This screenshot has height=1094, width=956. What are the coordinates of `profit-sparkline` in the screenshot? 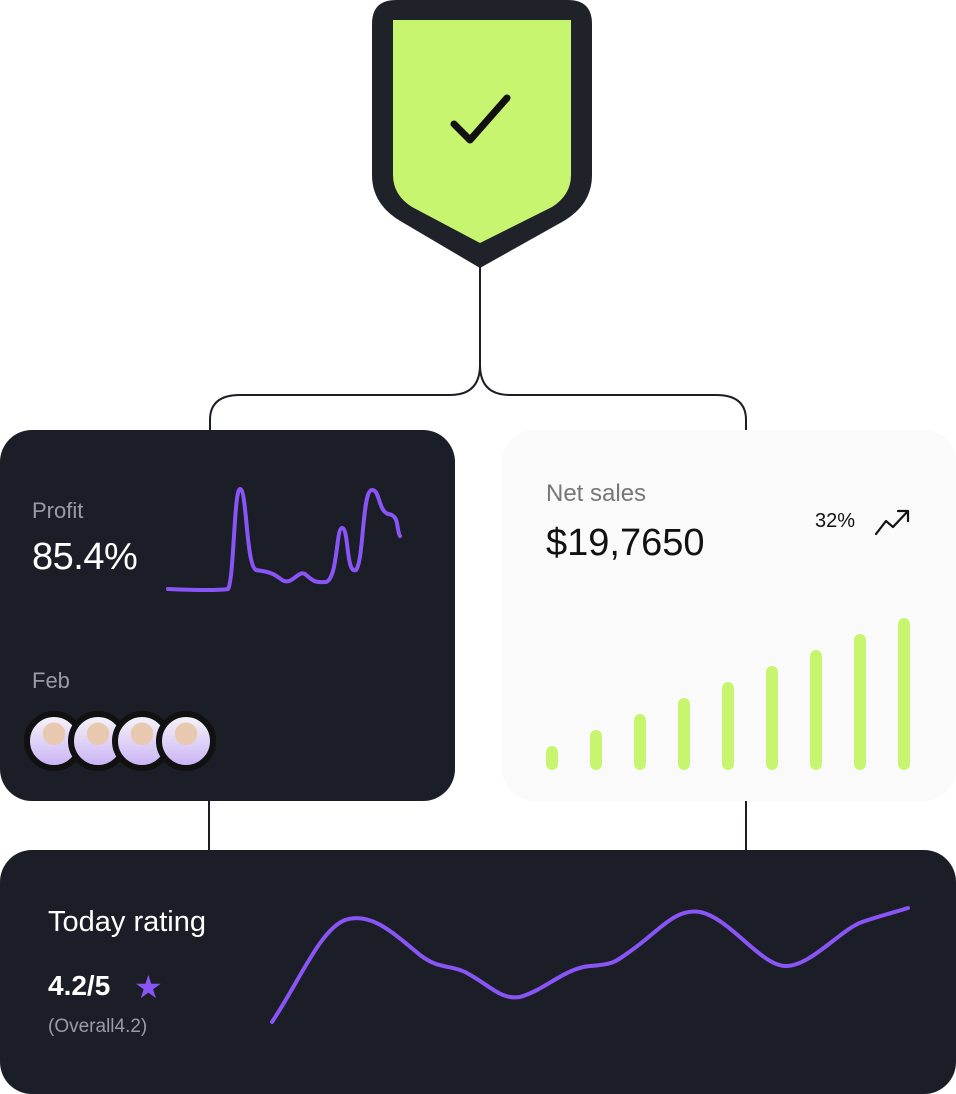 It's located at (284, 539).